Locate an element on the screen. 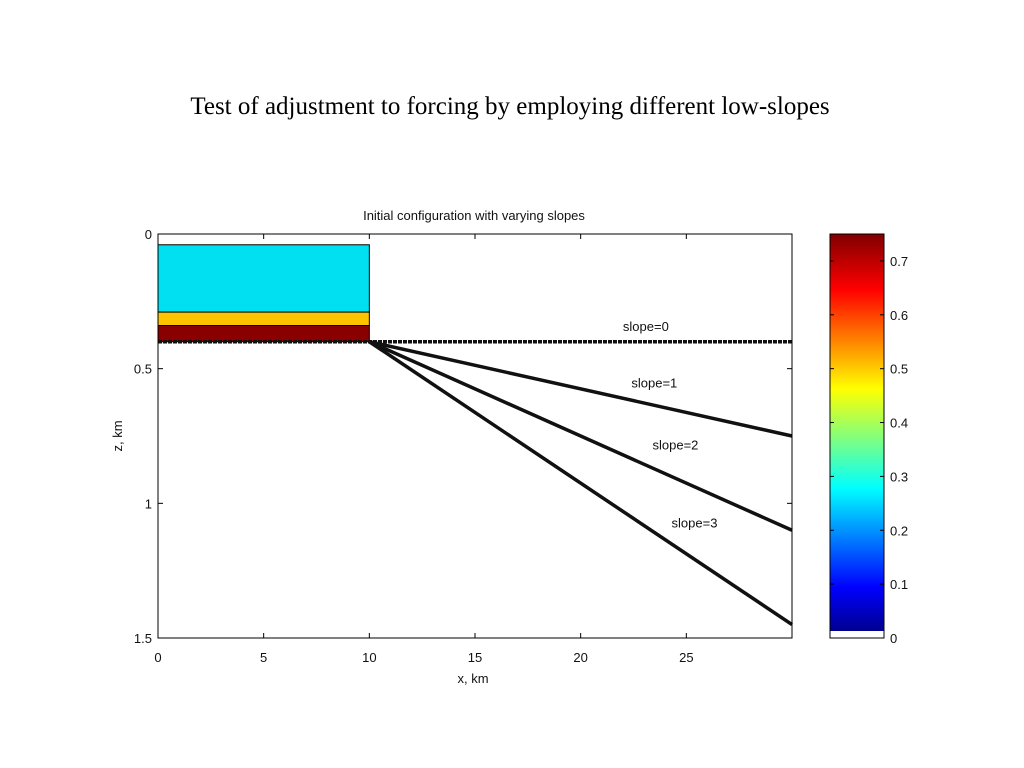 Image resolution: width=1024 pixels, height=768 pixels. colorbar-white-band is located at coordinates (857, 634).